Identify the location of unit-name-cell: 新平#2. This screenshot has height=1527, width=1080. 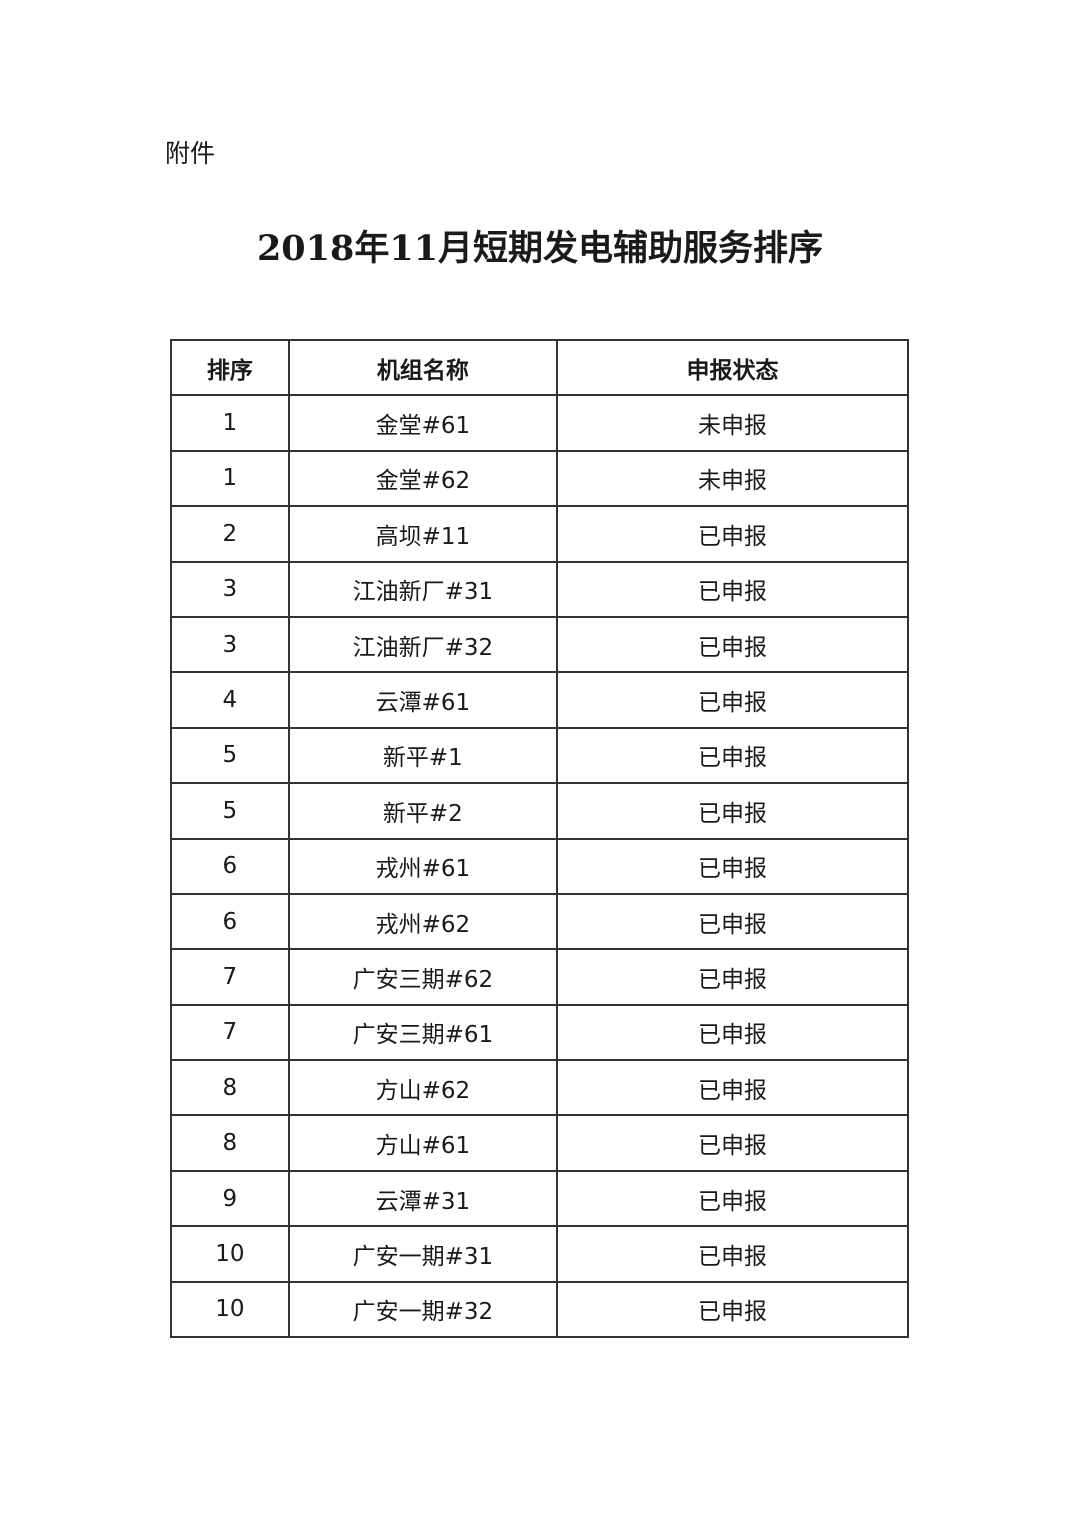
(423, 811).